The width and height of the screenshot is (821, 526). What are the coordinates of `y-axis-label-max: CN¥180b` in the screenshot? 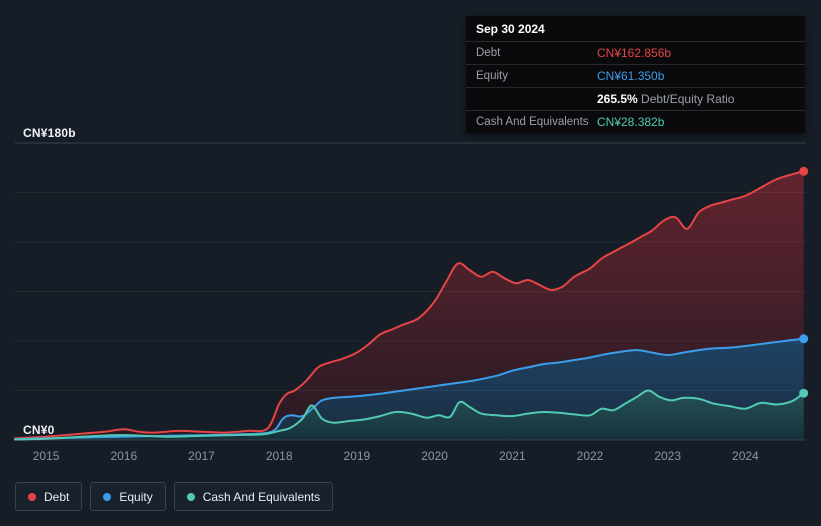 It's located at (49, 133).